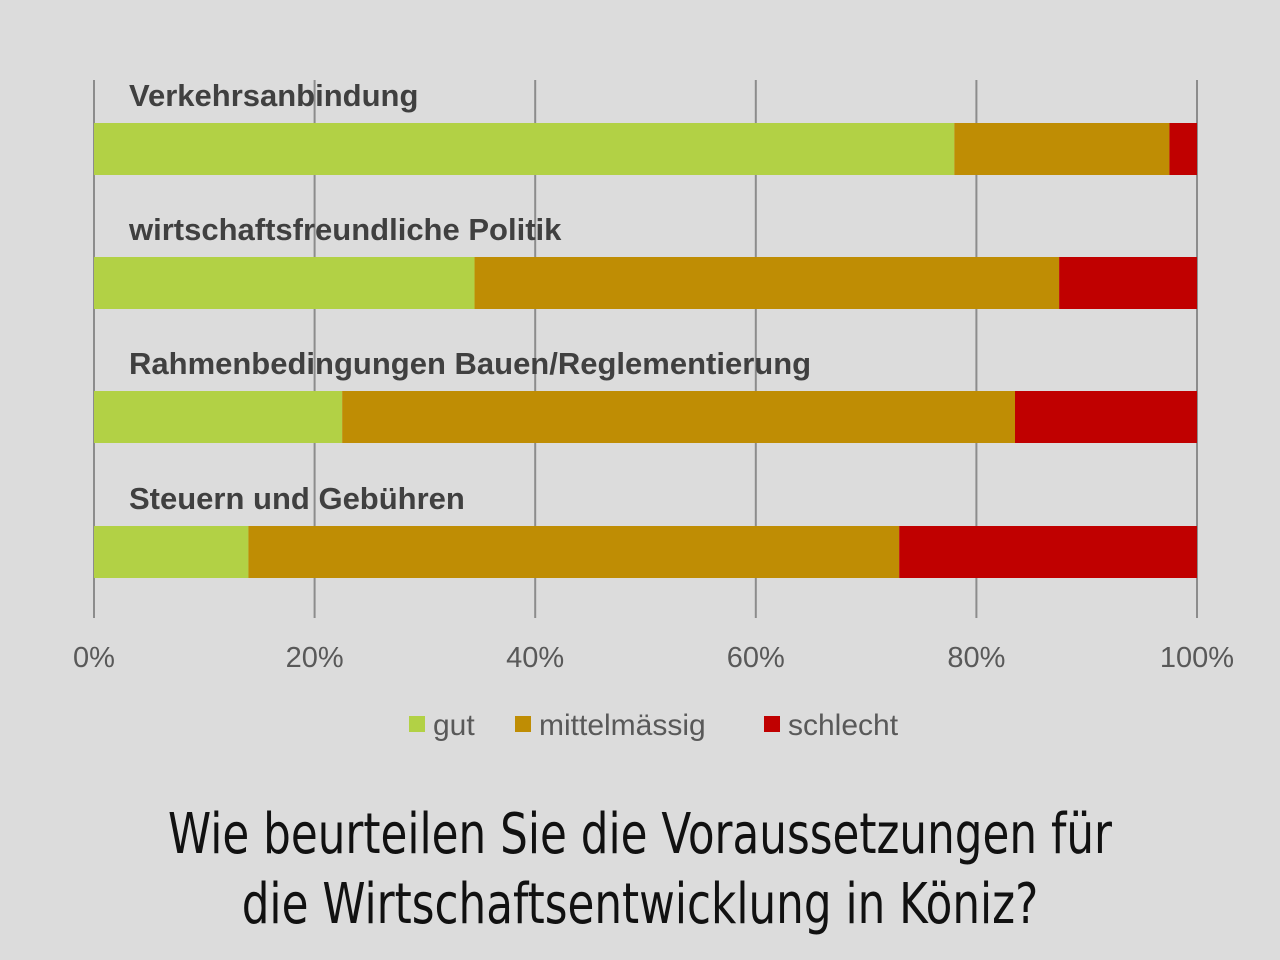  Describe the element at coordinates (843, 725) in the screenshot. I see `legend-label: schlecht` at that location.